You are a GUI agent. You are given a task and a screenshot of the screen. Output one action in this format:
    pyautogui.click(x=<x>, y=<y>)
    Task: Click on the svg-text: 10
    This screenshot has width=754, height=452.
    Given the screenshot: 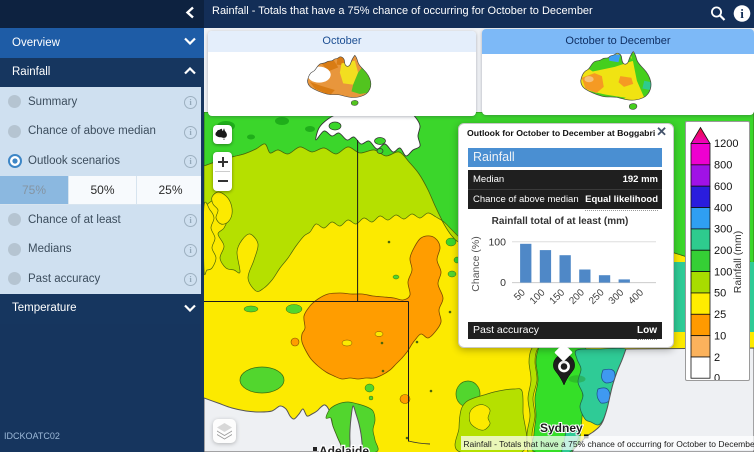 What is the action you would take?
    pyautogui.click(x=720, y=337)
    